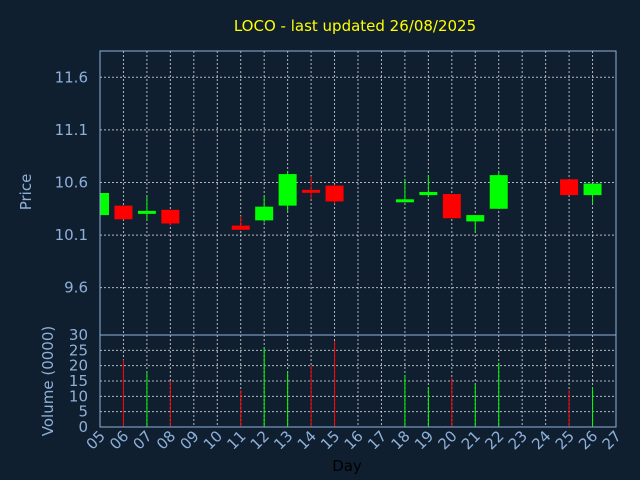 This screenshot has width=640, height=480. Describe the element at coordinates (48, 381) in the screenshot. I see `volume-axis-label: Volume (0000)` at that location.